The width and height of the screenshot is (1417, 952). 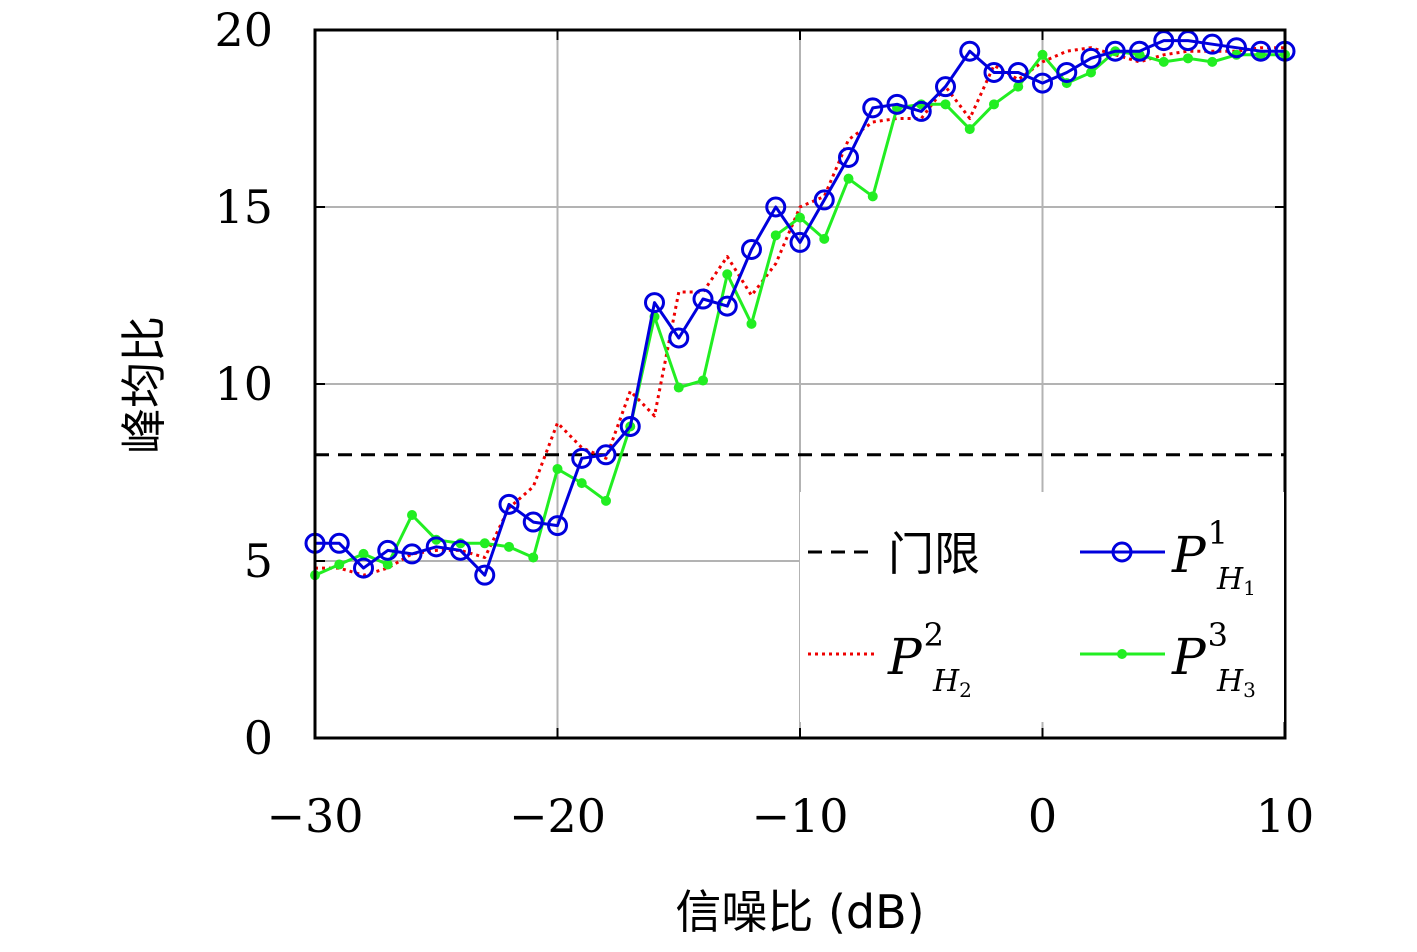 What do you see at coordinates (258, 738) in the screenshot?
I see `y-tick-label: 0` at bounding box center [258, 738].